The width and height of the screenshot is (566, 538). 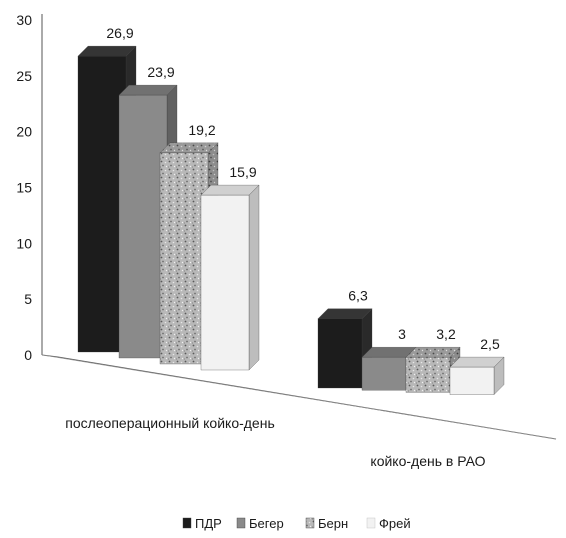 What do you see at coordinates (160, 72) in the screenshot?
I see `data-label: 23,9` at bounding box center [160, 72].